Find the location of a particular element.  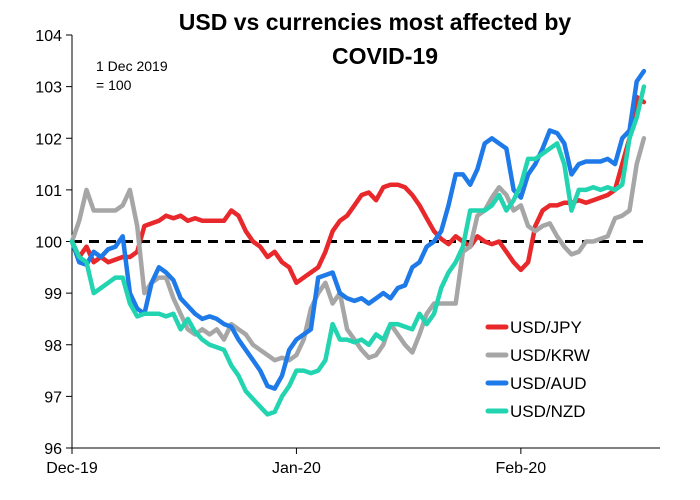

y-tick-label: 103 is located at coordinates (48, 88).